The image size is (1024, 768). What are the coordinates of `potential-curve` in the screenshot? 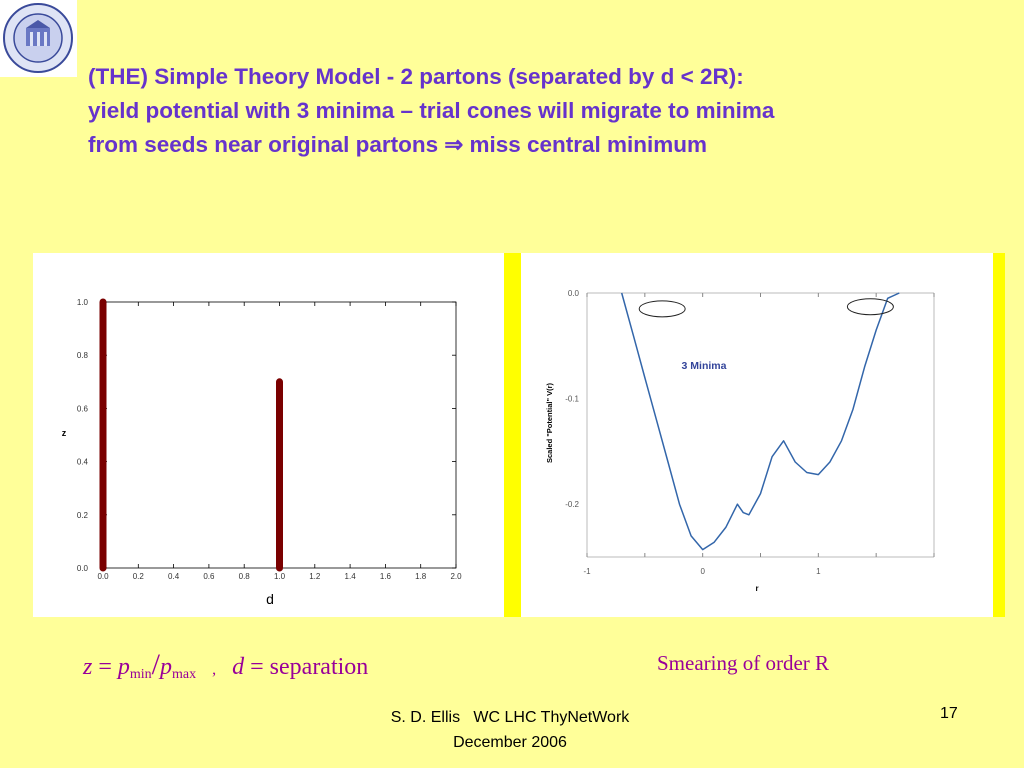 It's located at (760, 421).